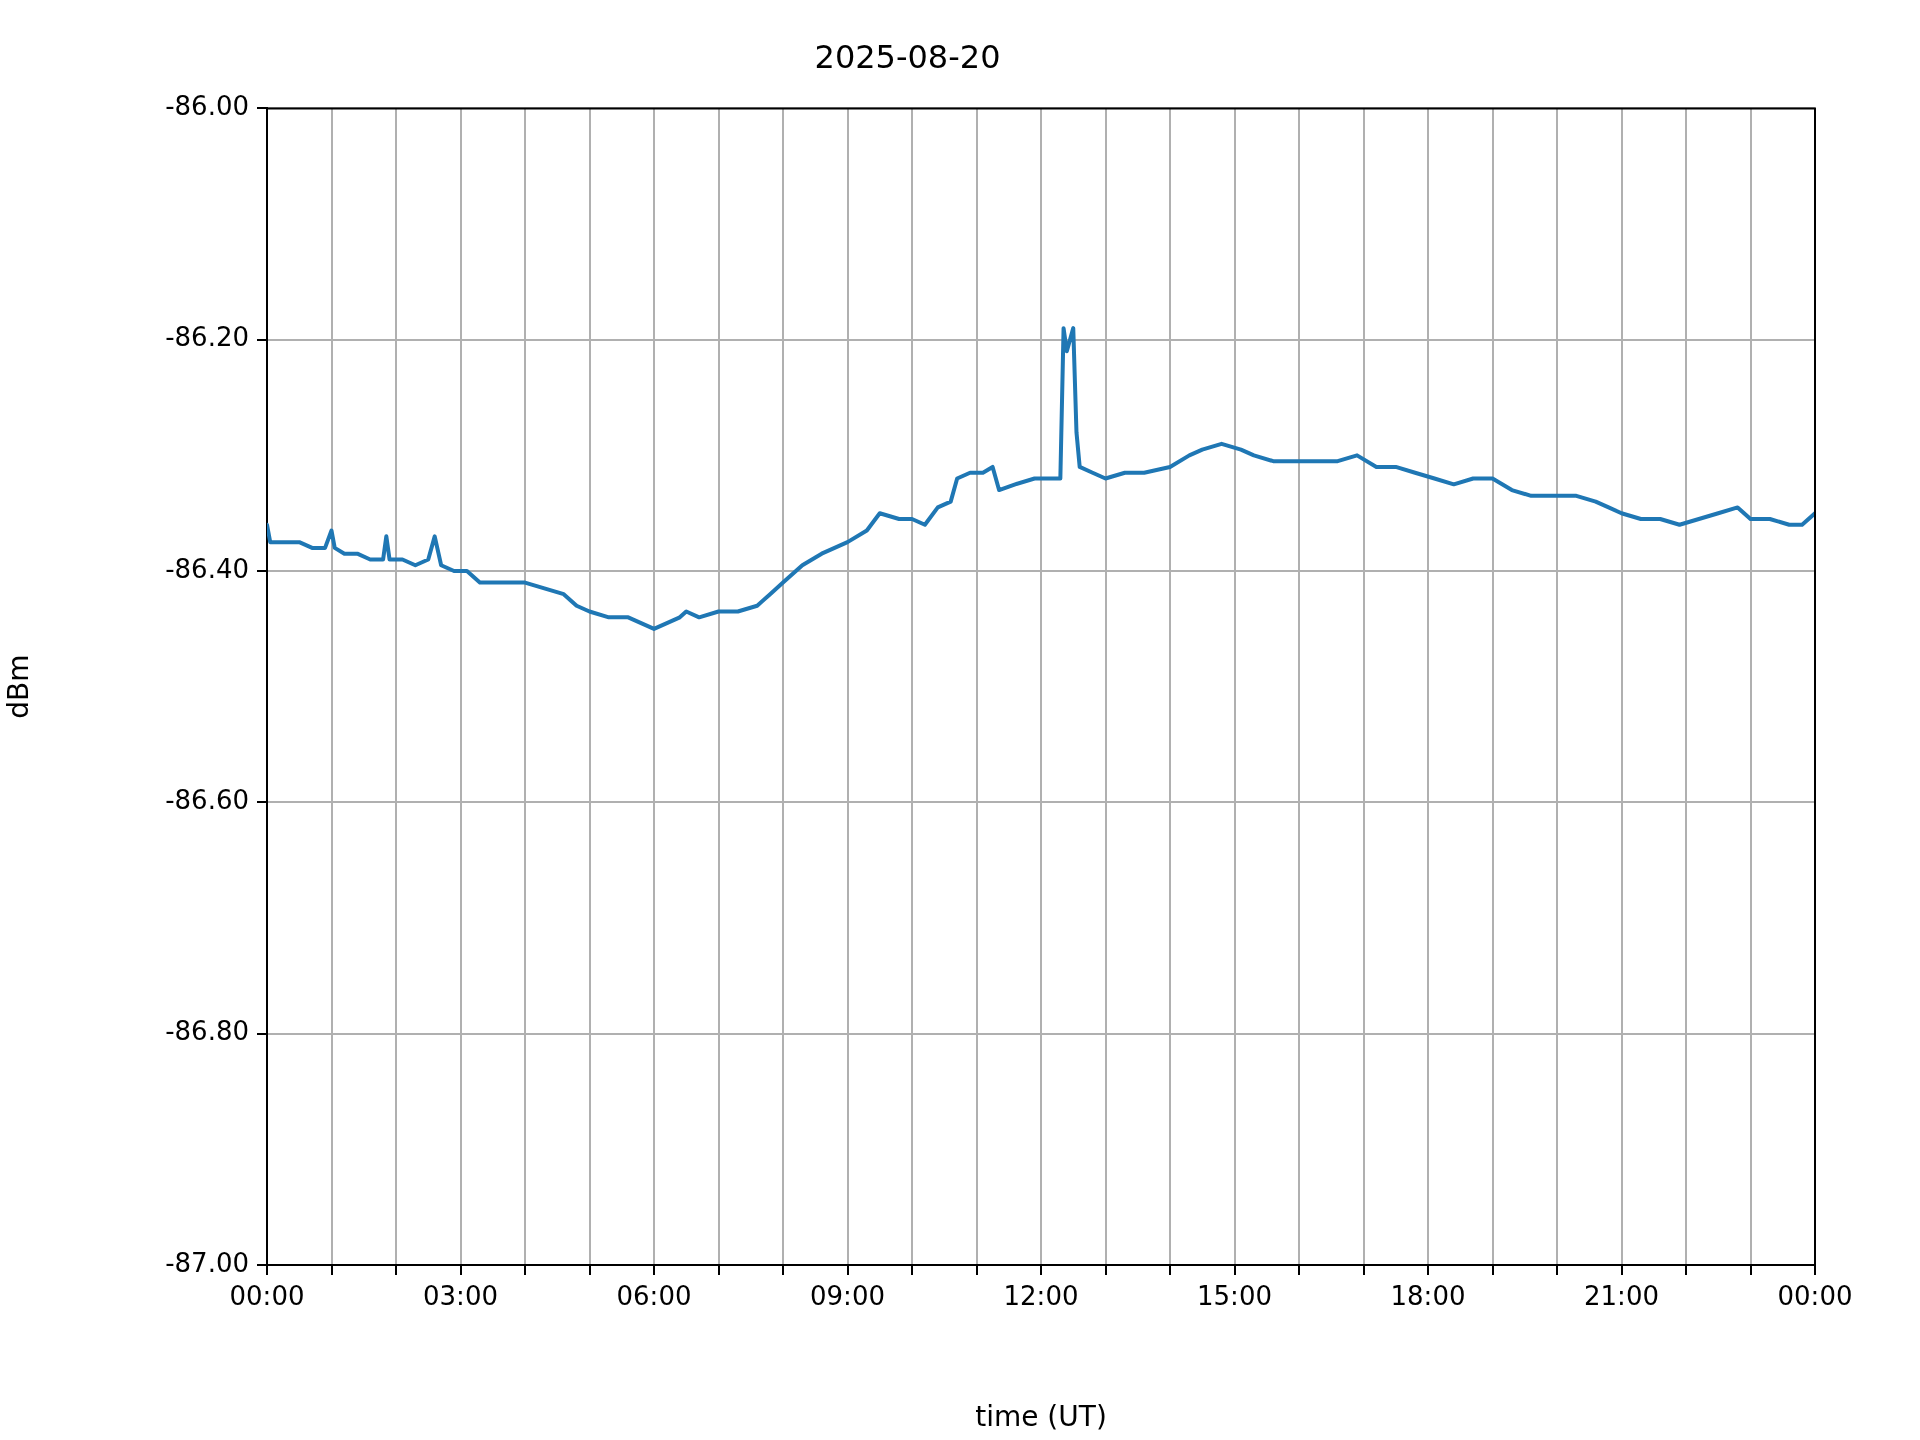  What do you see at coordinates (460, 1296) in the screenshot?
I see `x-tick-label: 03:00` at bounding box center [460, 1296].